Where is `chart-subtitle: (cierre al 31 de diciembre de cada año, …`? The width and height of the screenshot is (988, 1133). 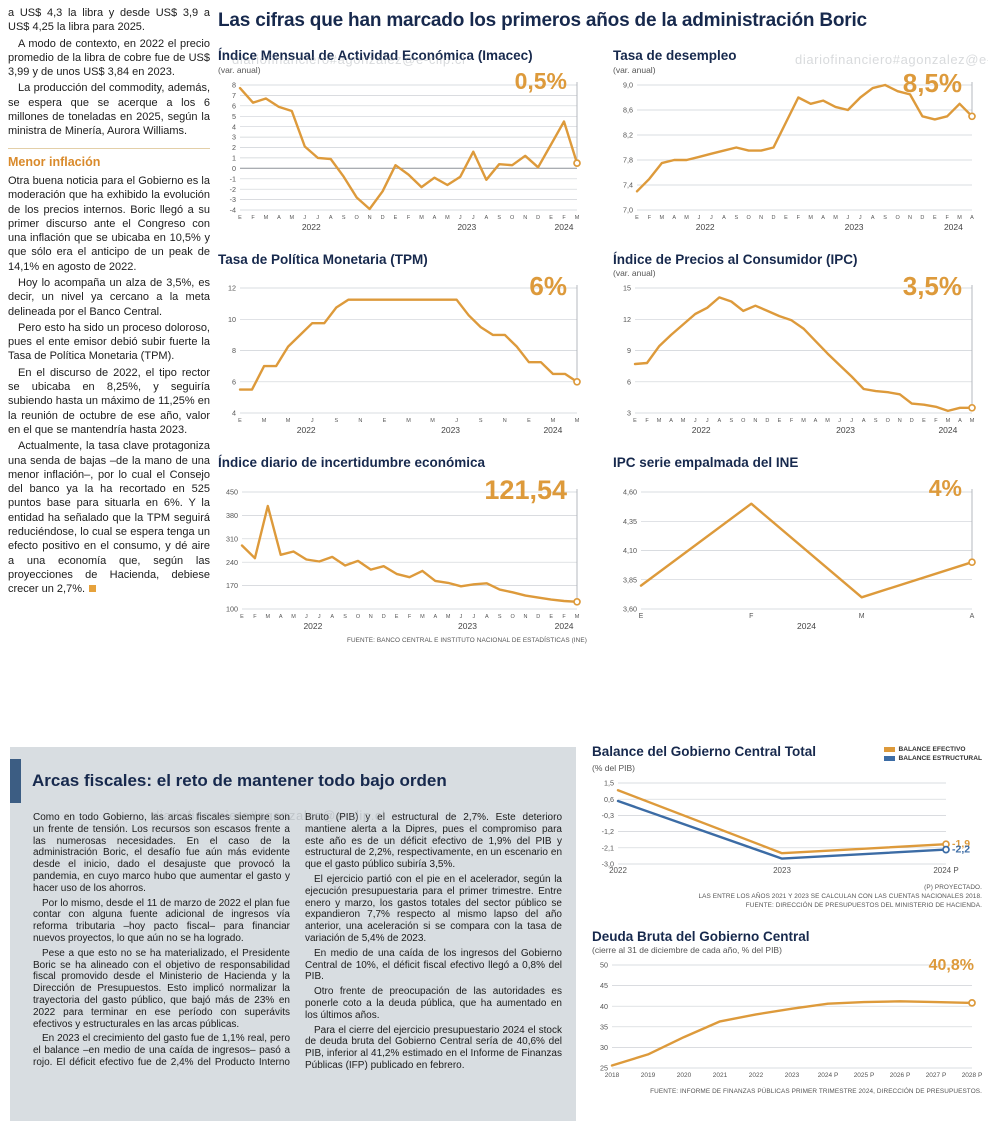
chart-subtitle: (cierre al 31 de diciembre de cada año, … is located at coordinates (687, 950).